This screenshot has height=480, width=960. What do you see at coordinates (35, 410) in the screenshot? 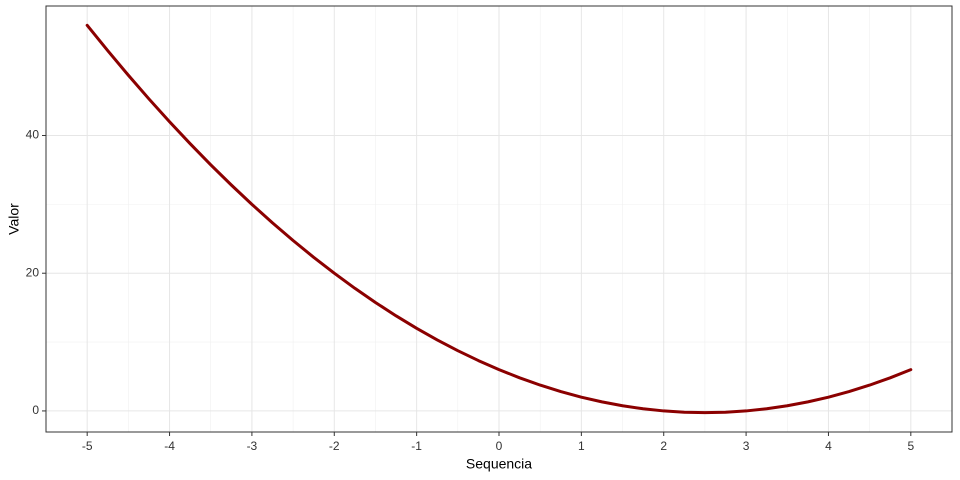
I see `y-tick-label: 0` at bounding box center [35, 410].